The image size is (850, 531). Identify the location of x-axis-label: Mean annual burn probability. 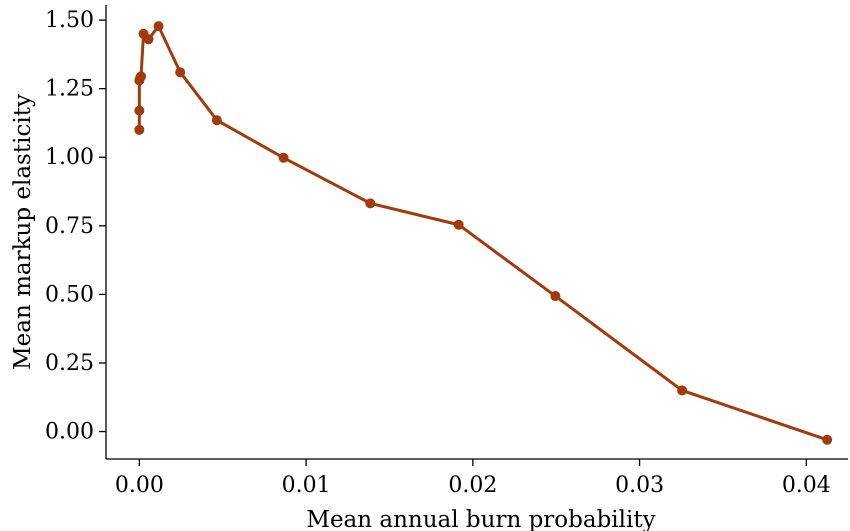
(480, 519).